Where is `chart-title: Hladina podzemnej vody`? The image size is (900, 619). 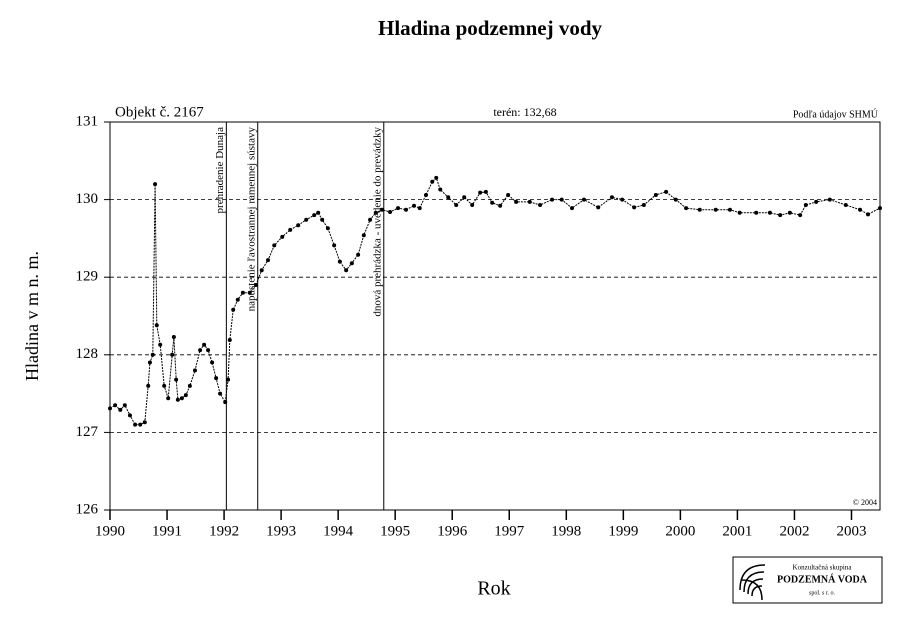
chart-title: Hladina podzemnej vody is located at coordinates (490, 28).